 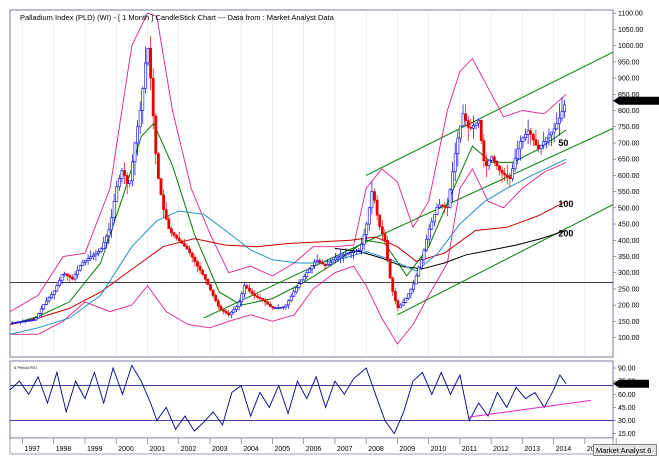 What do you see at coordinates (630, 30) in the screenshot?
I see `price-tick-label: 1050.00` at bounding box center [630, 30].